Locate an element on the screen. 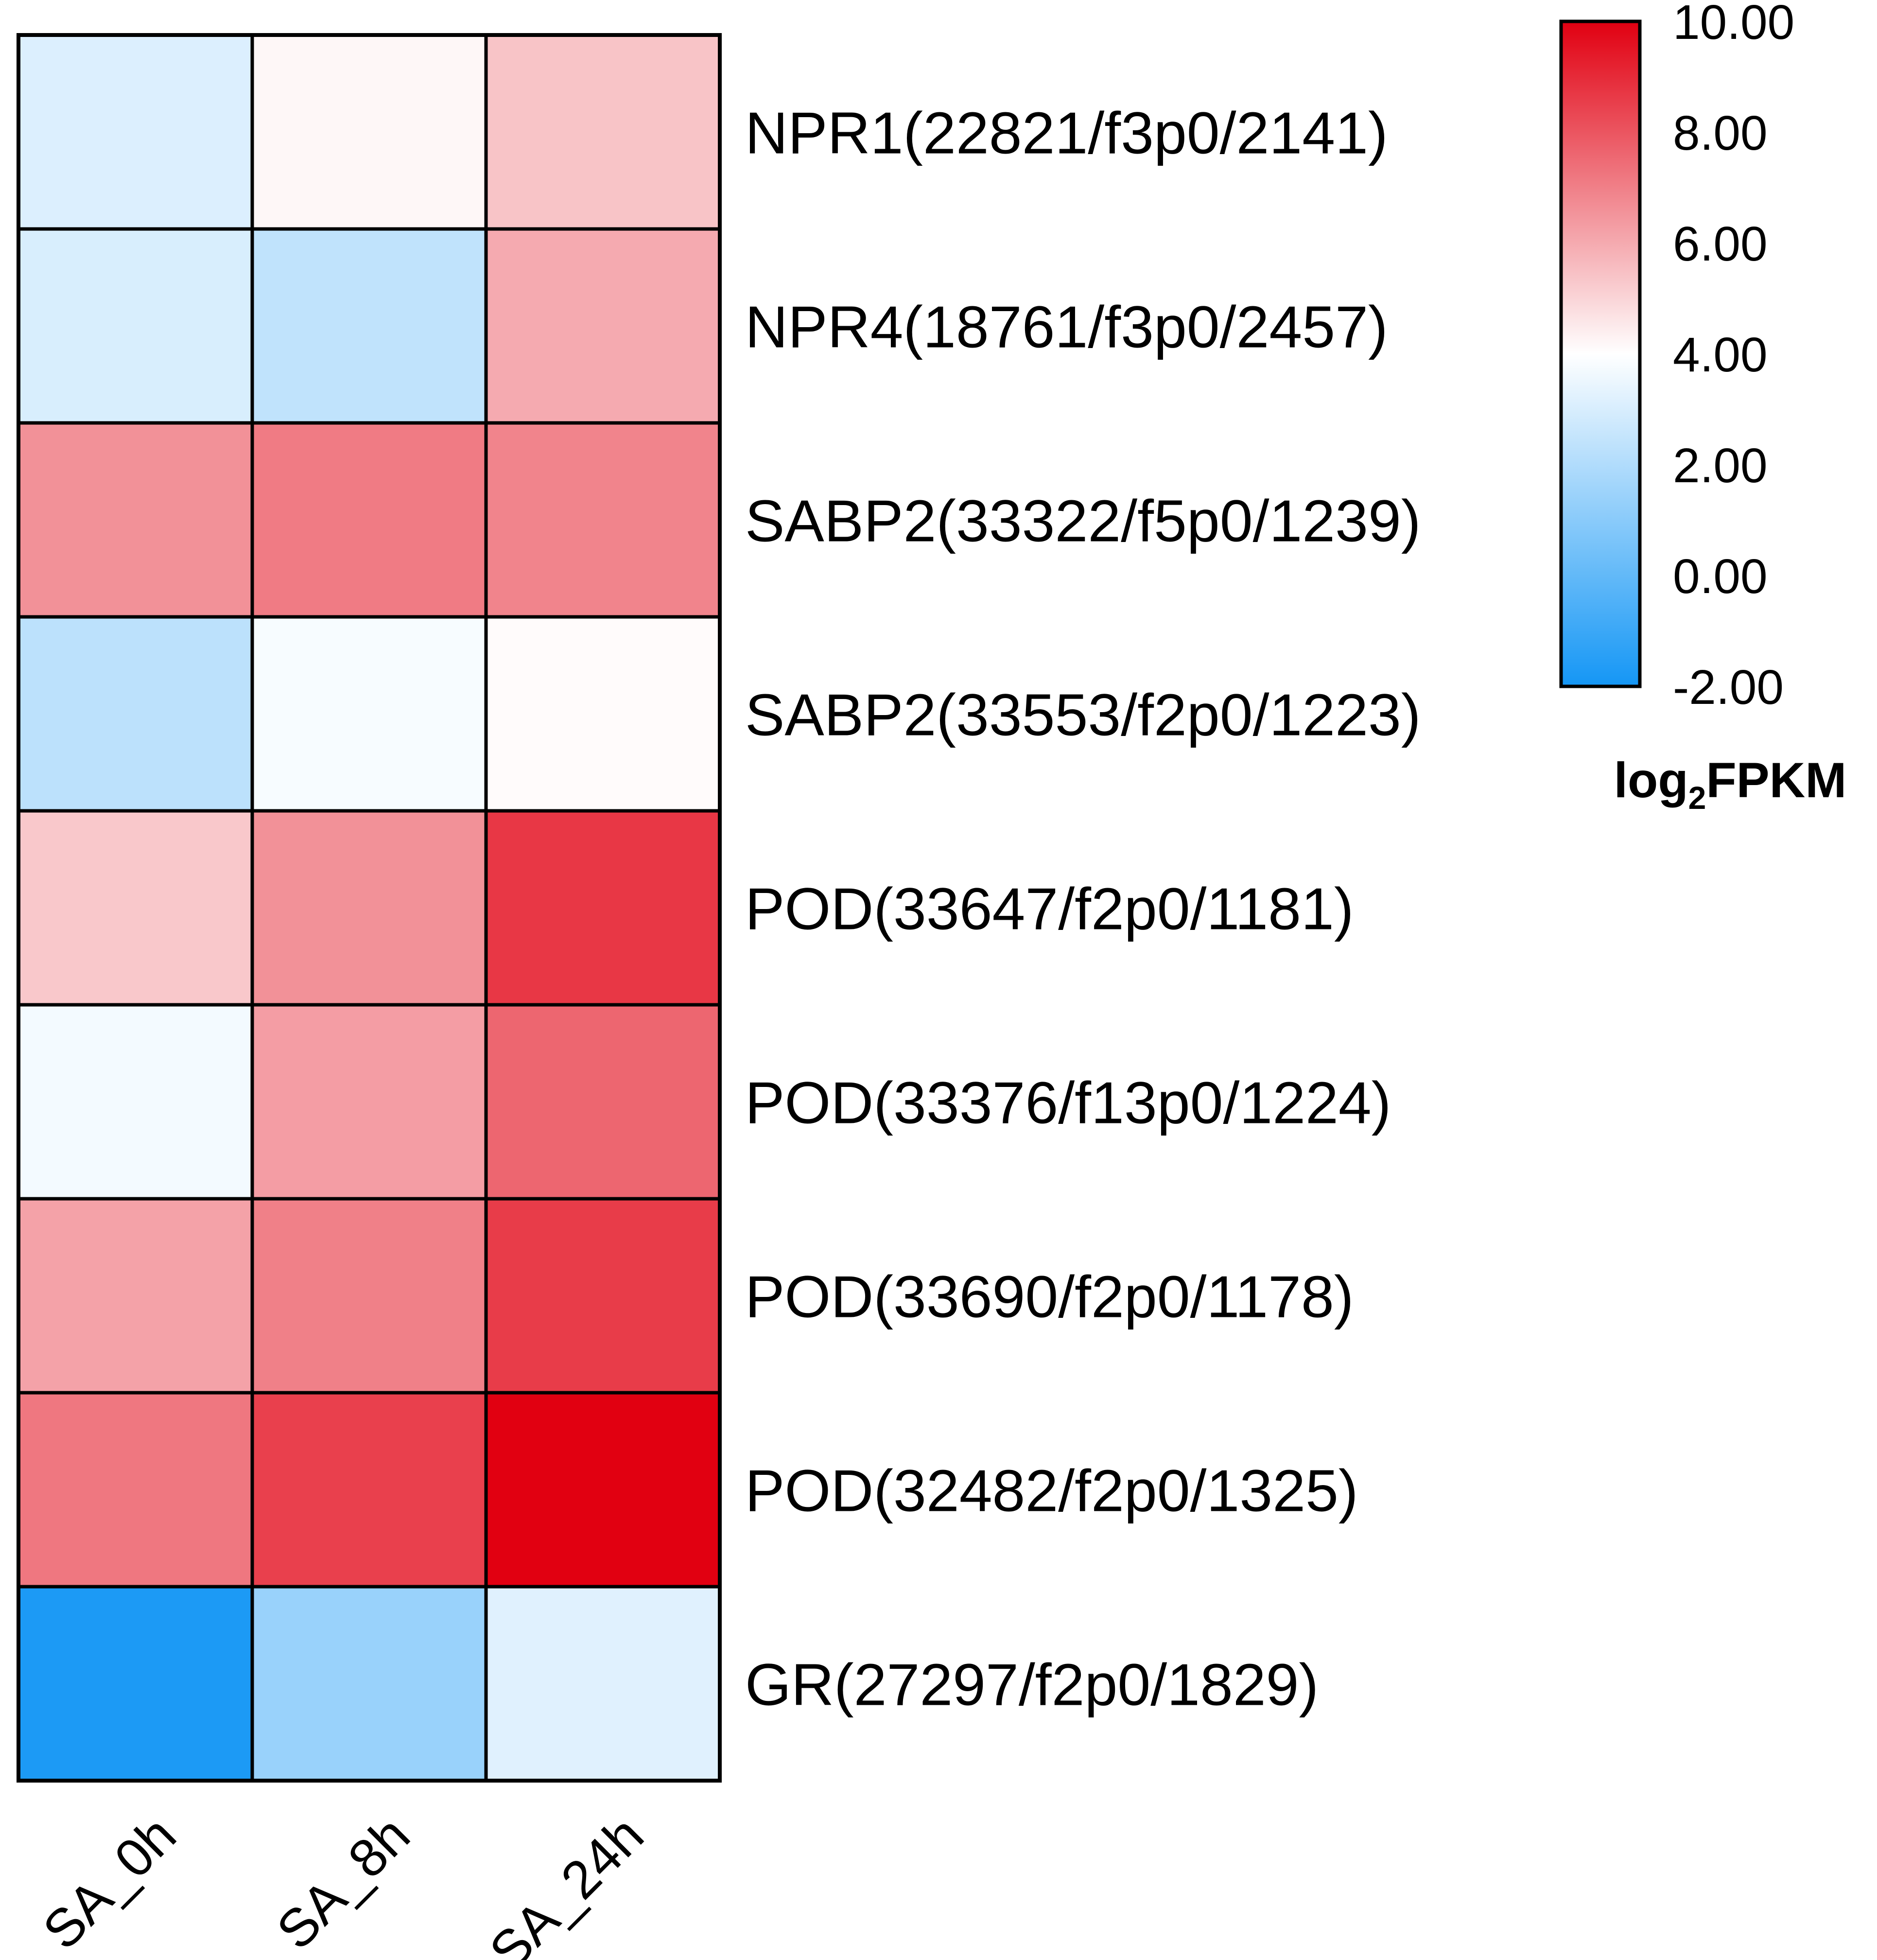  color-scale-legend: 10.00 8.00 6.00 4.00 2.00 0.00 -2.00 log2FPKM is located at coordinates (1703, 408).